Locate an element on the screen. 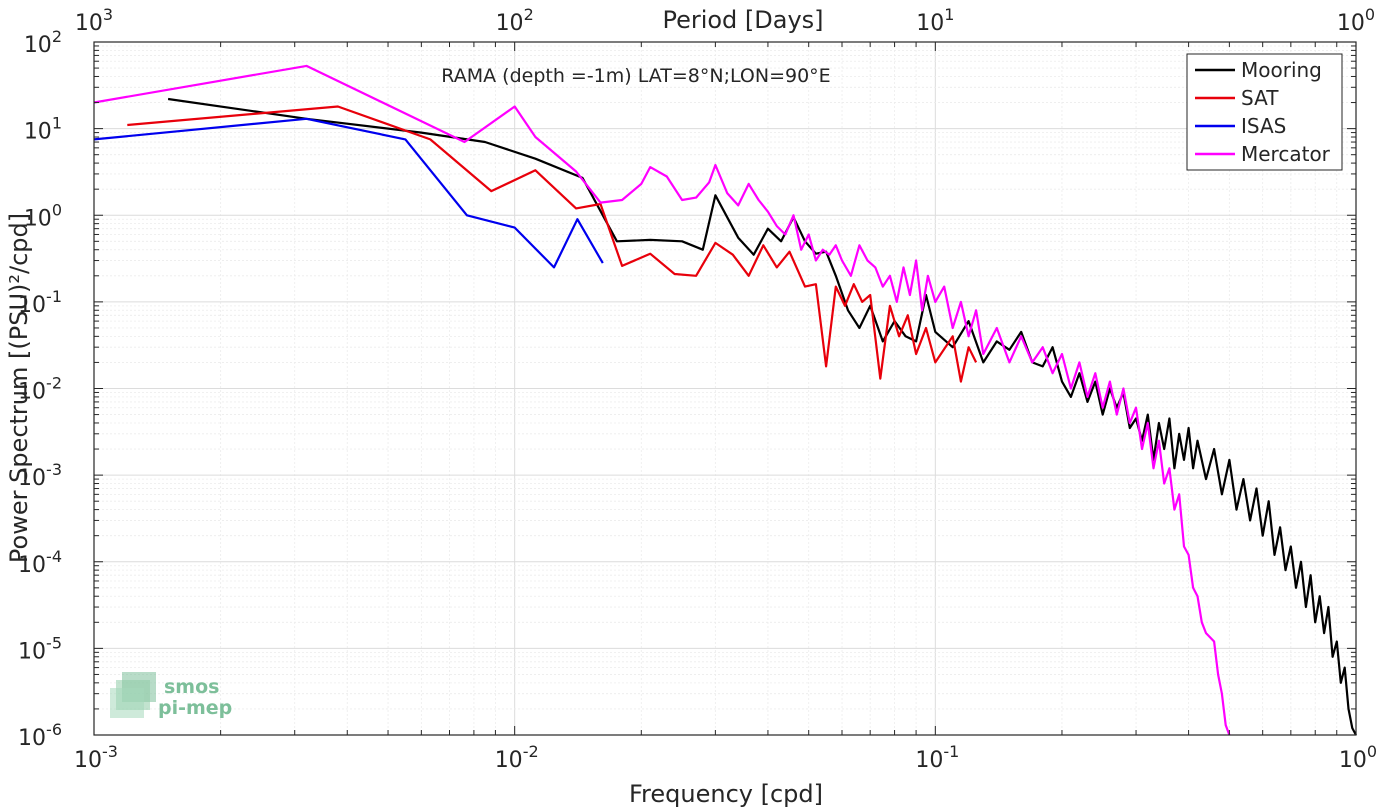 Image resolution: width=1377 pixels, height=809 pixels. y-tick-label: 10⁻³ is located at coordinates (40, 475).